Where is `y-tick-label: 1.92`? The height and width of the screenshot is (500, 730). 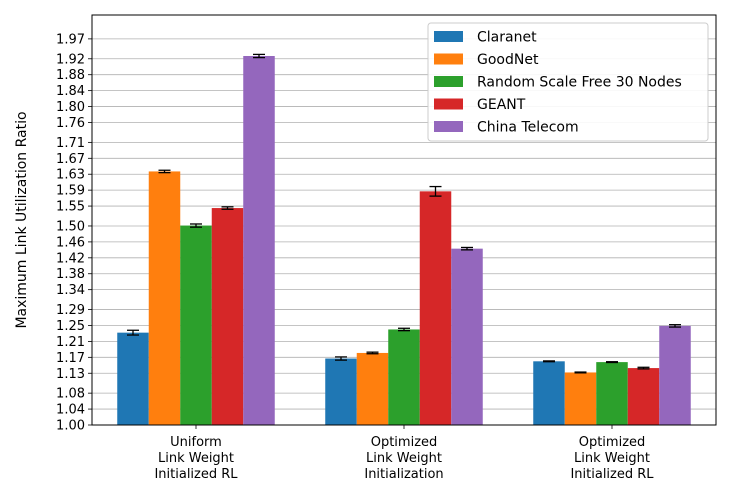
y-tick-label: 1.92 is located at coordinates (70, 59).